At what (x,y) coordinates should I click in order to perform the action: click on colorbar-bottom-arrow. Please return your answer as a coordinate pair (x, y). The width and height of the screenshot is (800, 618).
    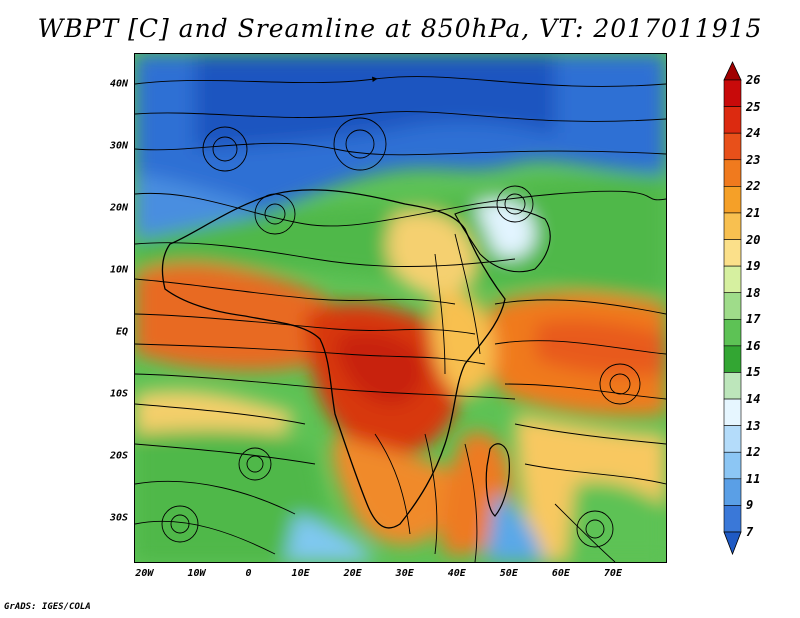
    Looking at the image, I should click on (732, 543).